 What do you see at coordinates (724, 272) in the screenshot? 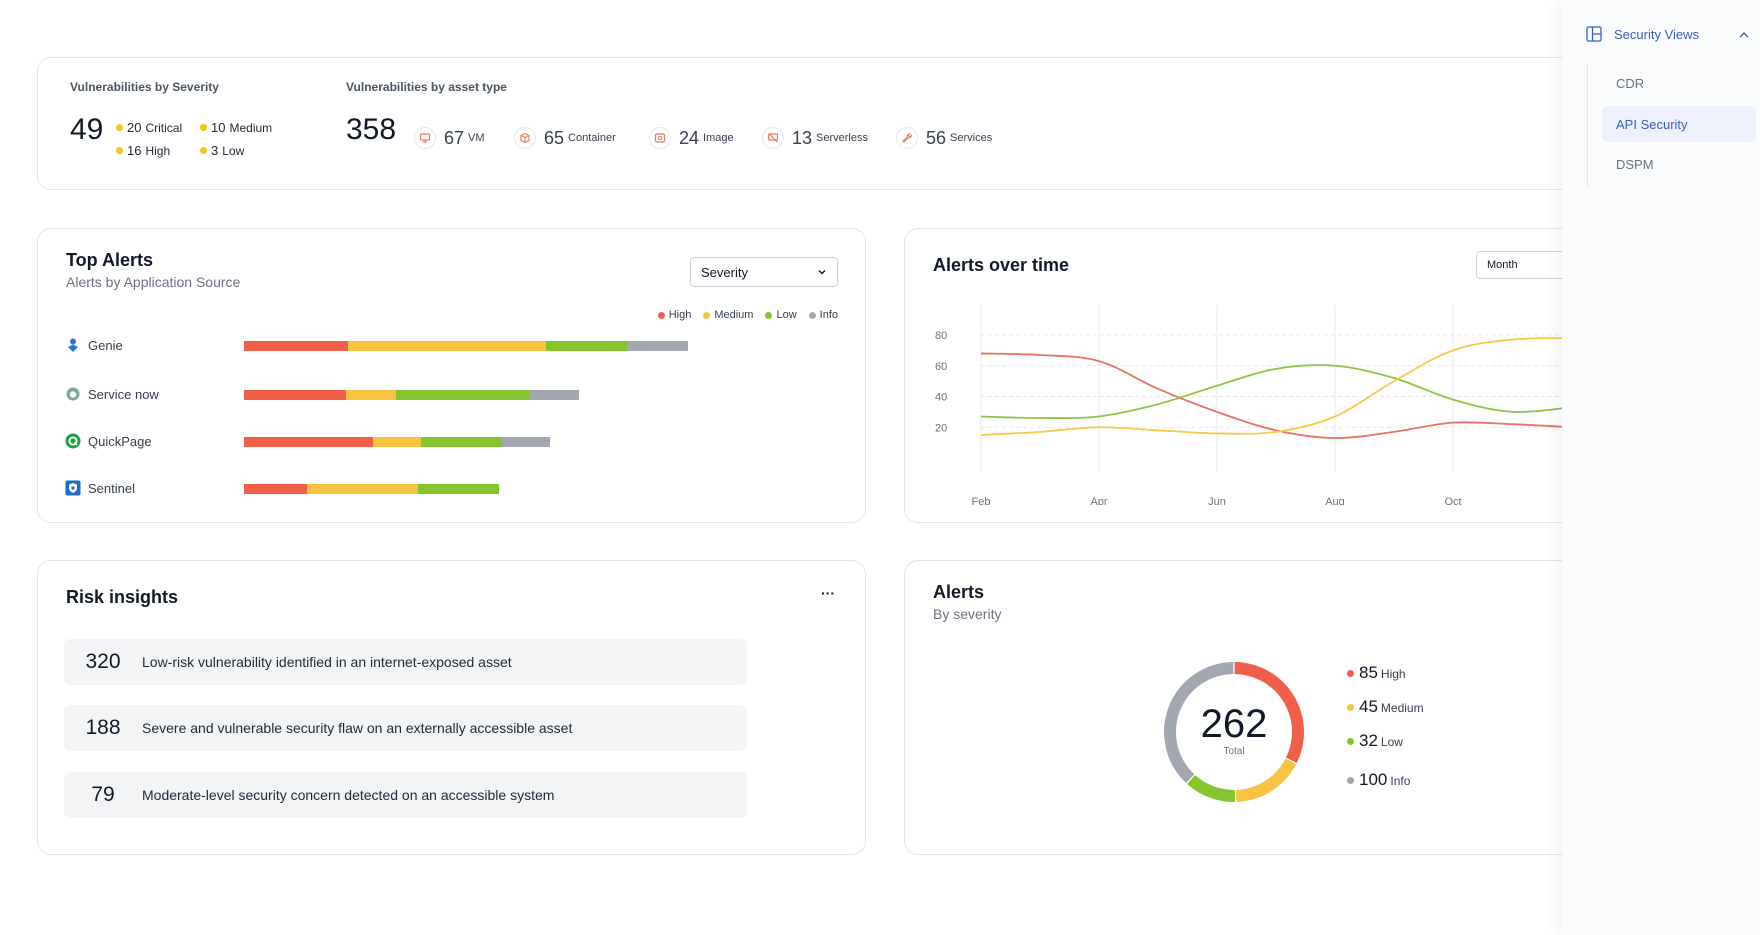
I see `select-value: Severity` at bounding box center [724, 272].